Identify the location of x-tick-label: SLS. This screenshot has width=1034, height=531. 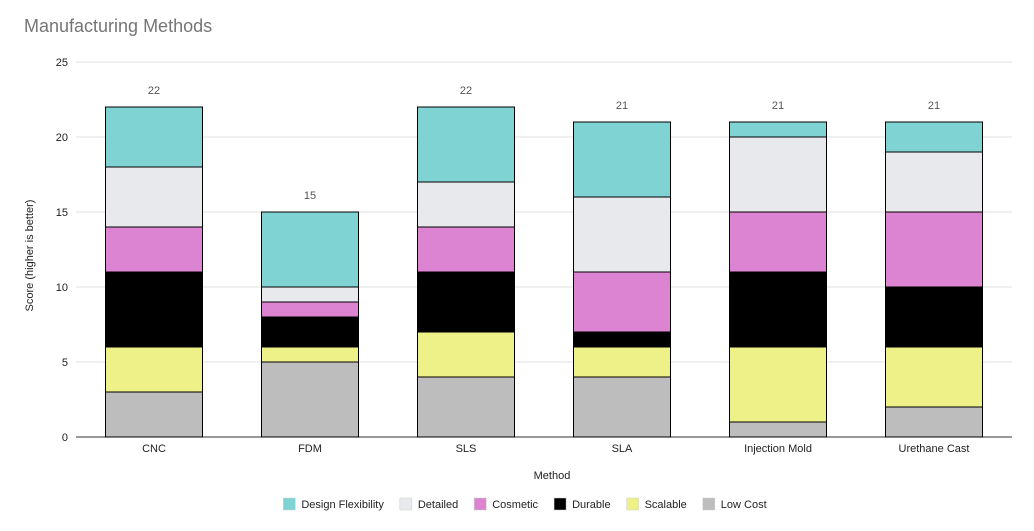
(466, 449).